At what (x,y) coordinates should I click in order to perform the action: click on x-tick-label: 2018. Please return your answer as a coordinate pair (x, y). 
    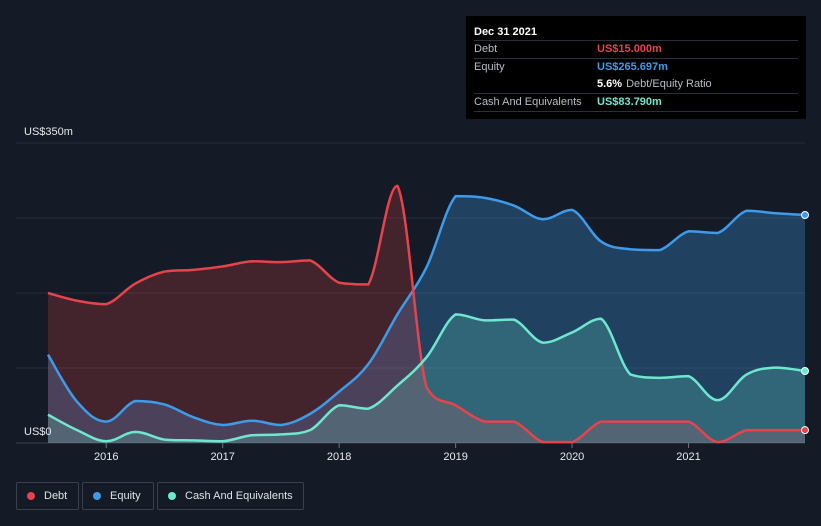
    Looking at the image, I should click on (339, 457).